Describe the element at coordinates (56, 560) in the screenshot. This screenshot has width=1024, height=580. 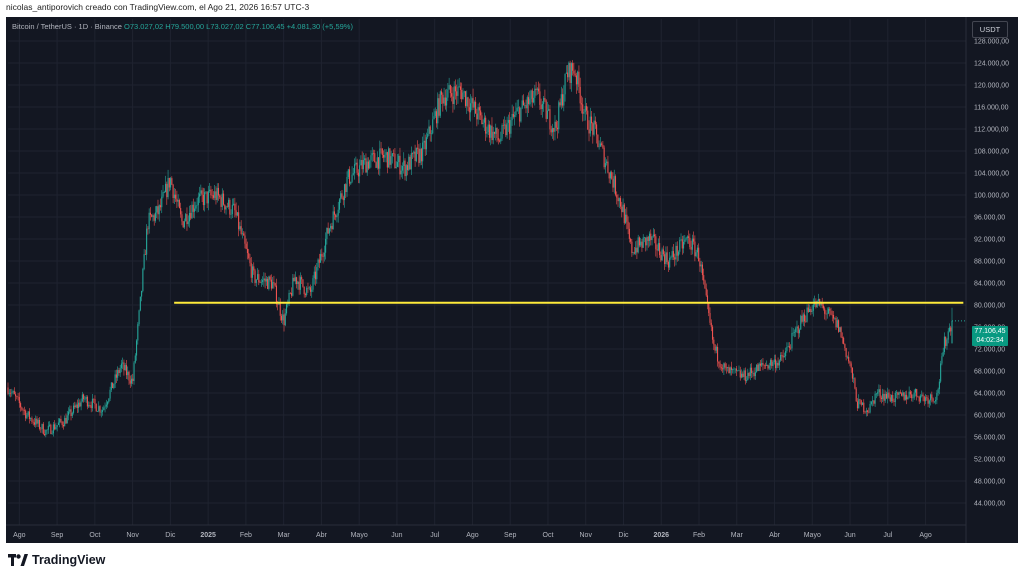
I see `footer-brand: TradingView` at that location.